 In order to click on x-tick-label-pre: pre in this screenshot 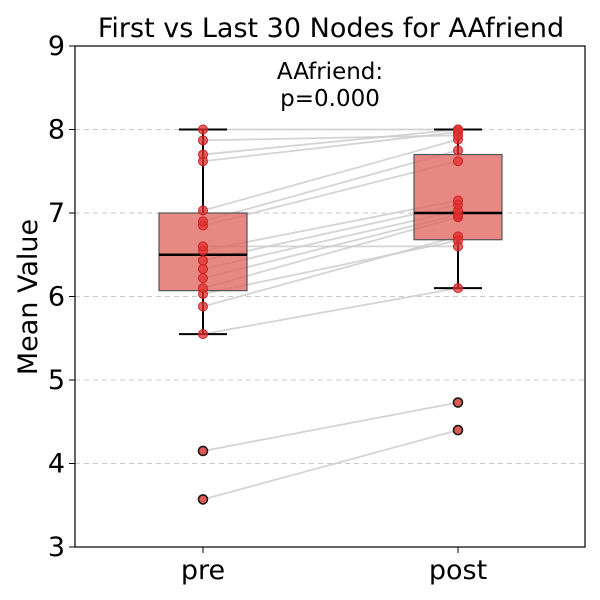, I will do `click(203, 570)`.